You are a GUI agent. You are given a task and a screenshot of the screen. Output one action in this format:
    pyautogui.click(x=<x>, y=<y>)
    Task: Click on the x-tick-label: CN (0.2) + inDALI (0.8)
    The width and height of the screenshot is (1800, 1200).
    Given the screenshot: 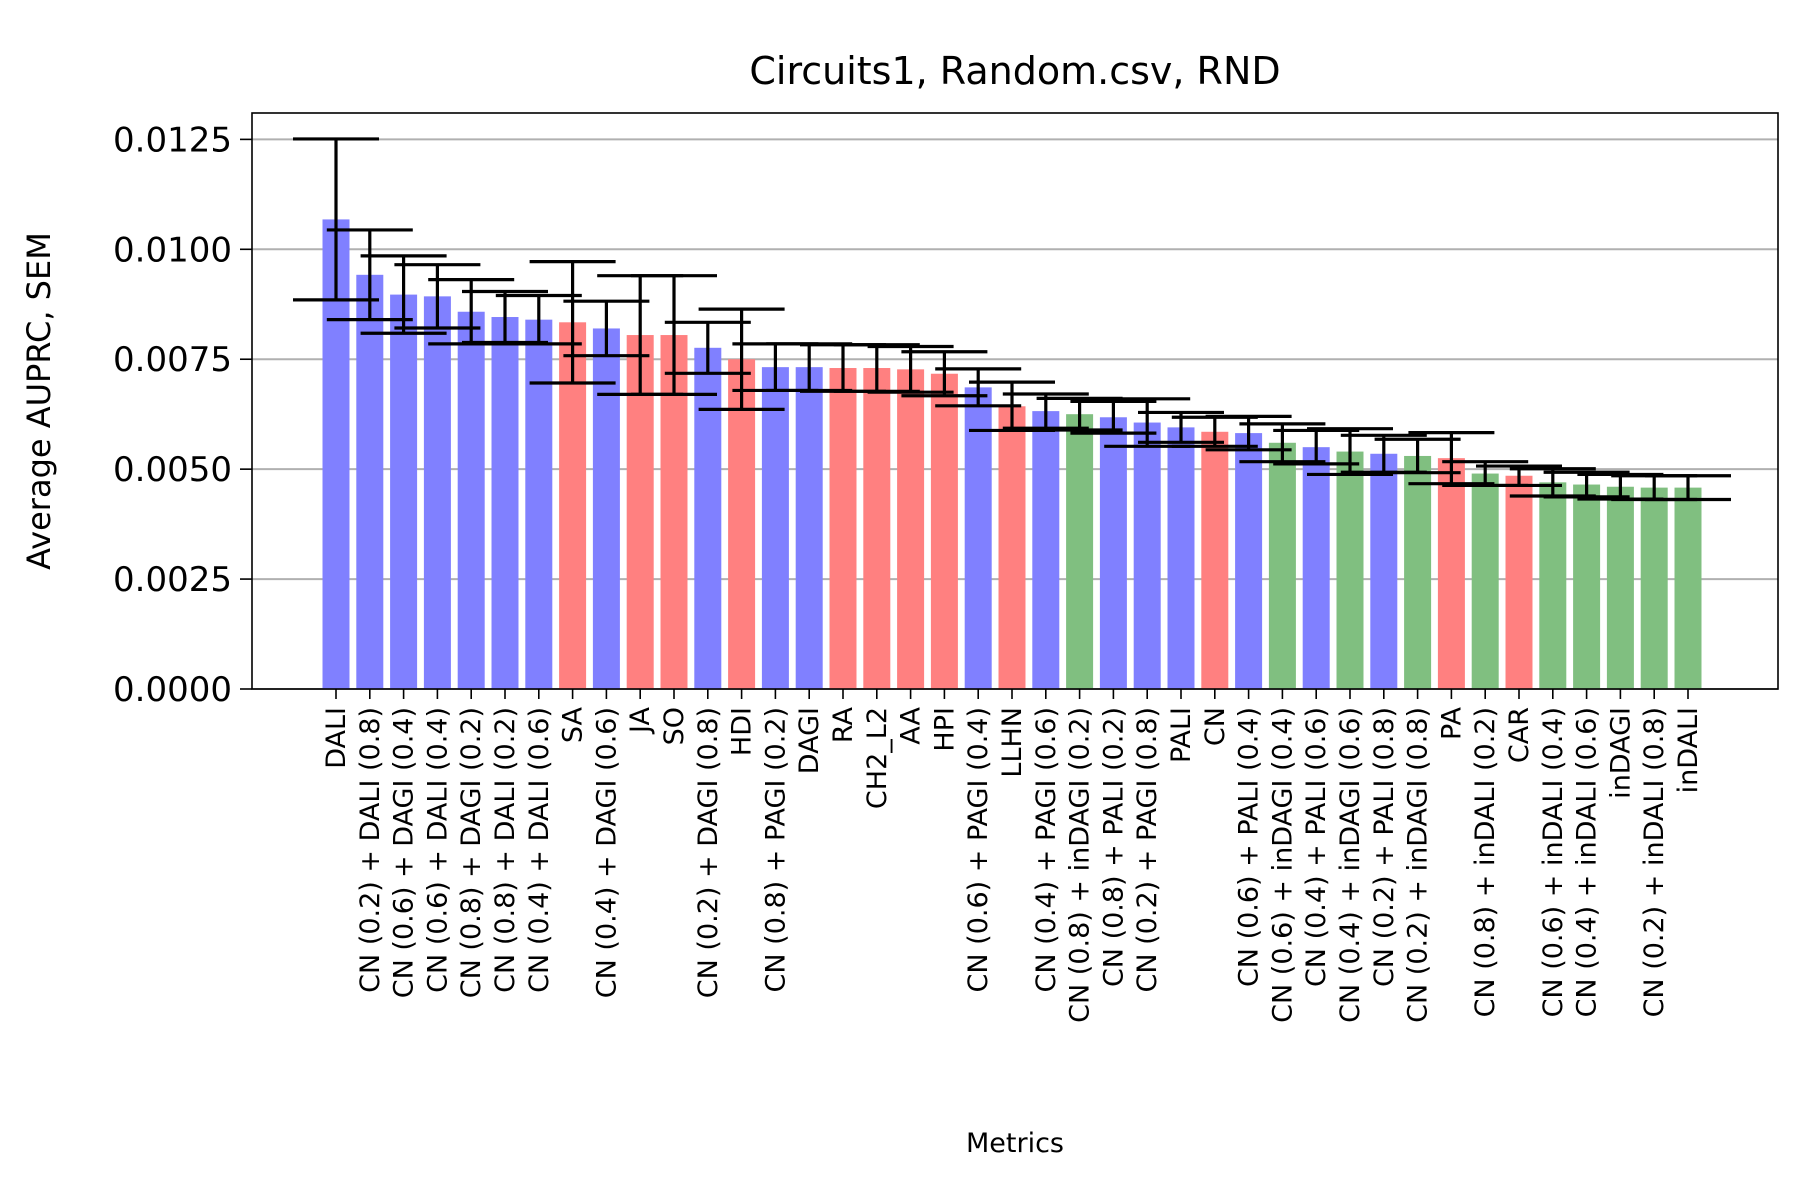 What is the action you would take?
    pyautogui.click(x=1654, y=862)
    